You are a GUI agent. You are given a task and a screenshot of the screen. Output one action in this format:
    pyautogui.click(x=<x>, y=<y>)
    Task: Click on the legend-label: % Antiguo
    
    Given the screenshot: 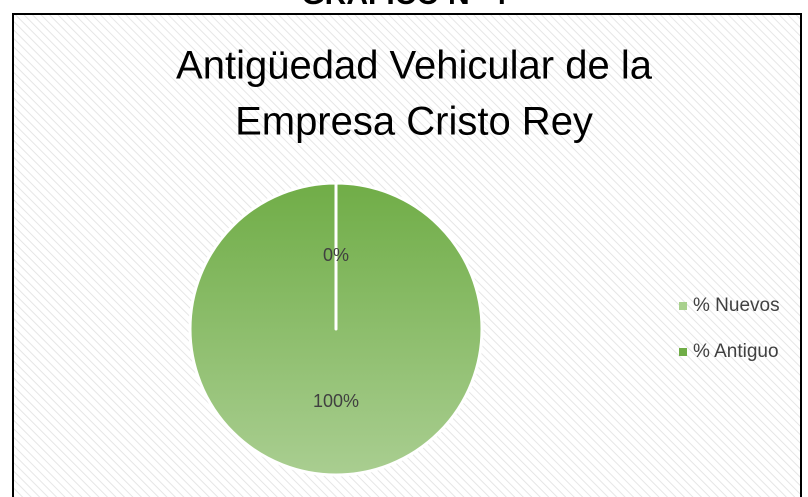 What is the action you would take?
    pyautogui.click(x=736, y=351)
    